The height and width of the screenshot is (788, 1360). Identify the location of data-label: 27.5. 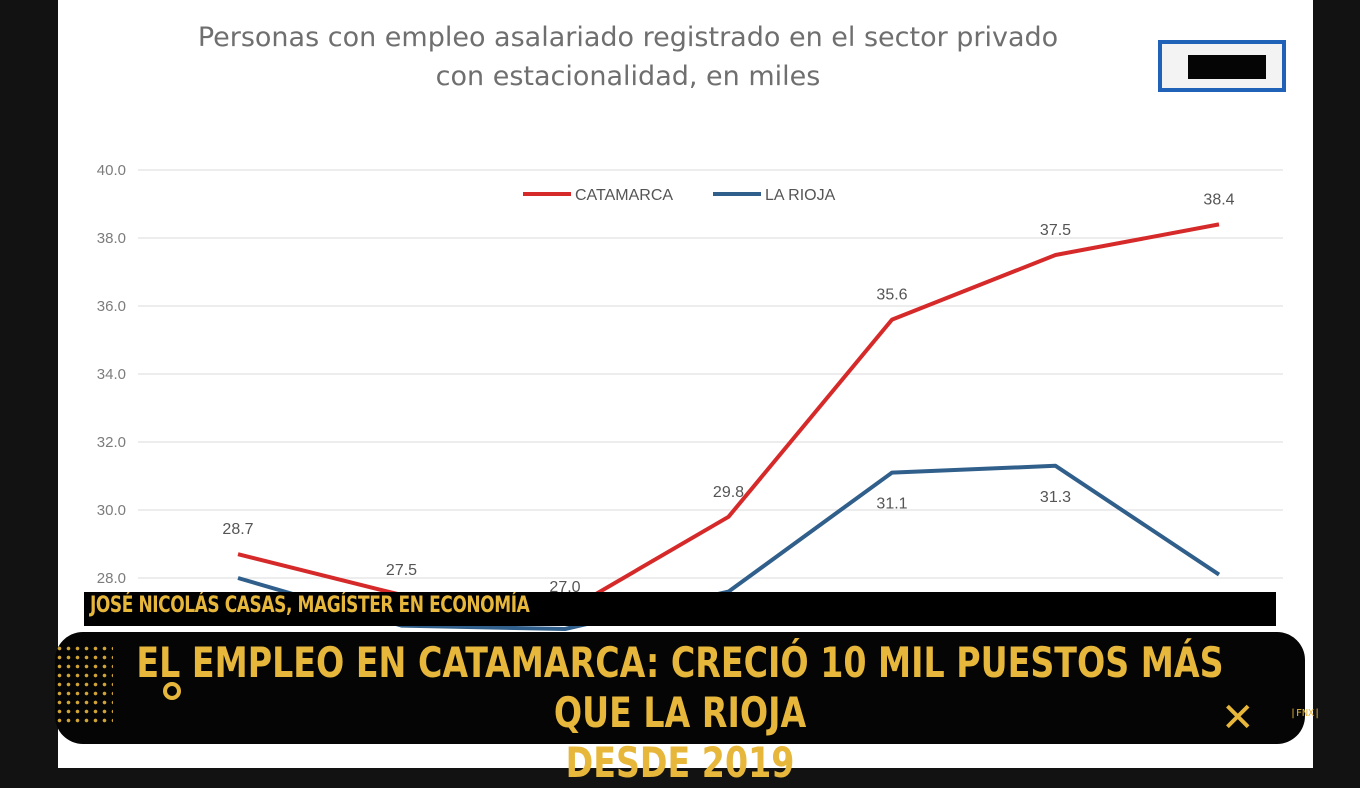
(401, 570).